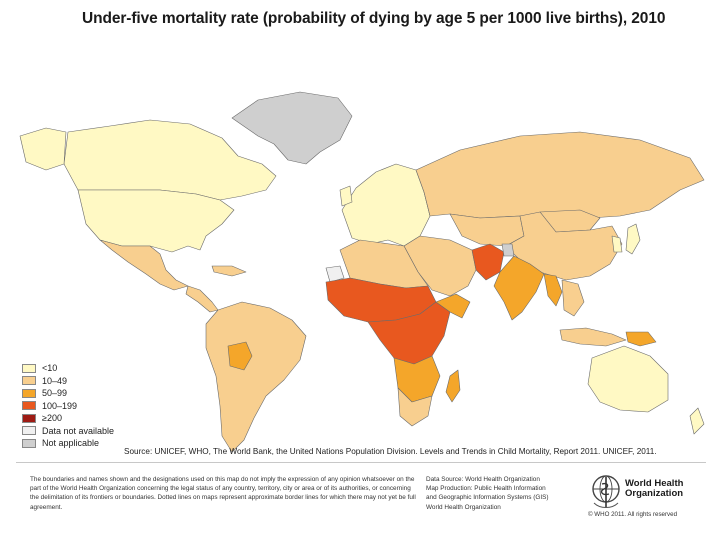 Image resolution: width=720 pixels, height=540 pixels. Describe the element at coordinates (415, 407) in the screenshot. I see `region-south-africa` at that location.